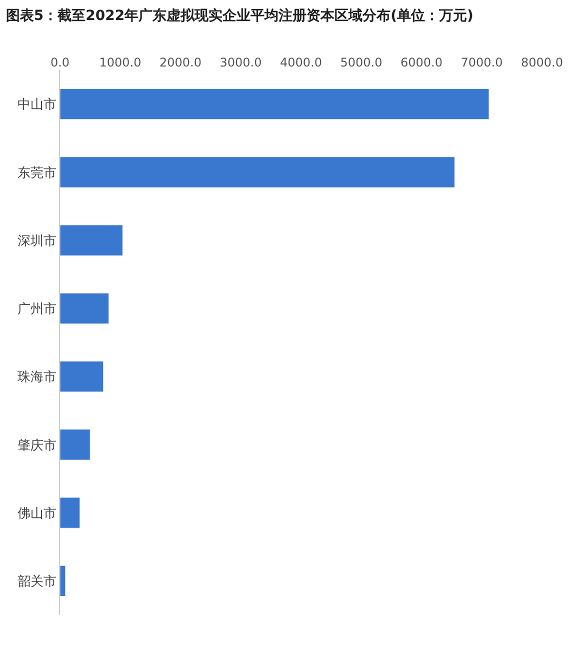  I want to click on y-tick-label: 韶关市, so click(36, 582).